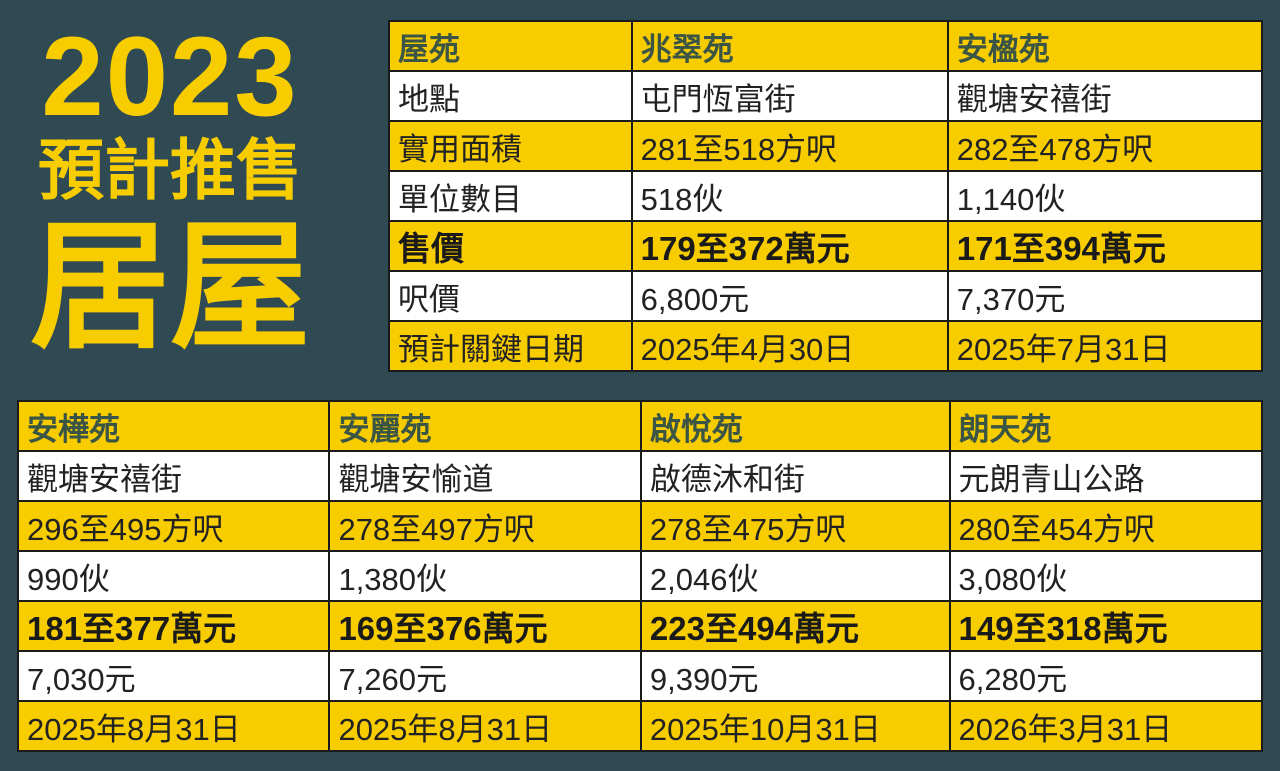 The width and height of the screenshot is (1280, 771). Describe the element at coordinates (510, 246) in the screenshot. I see `row-label: 售價` at that location.